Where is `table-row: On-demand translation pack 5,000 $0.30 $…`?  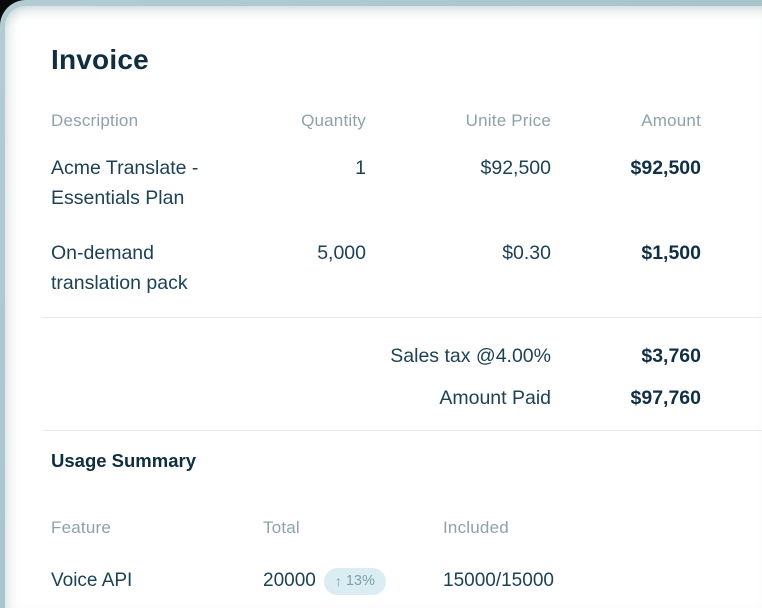
table-row: On-demand translation pack 5,000 $0.30 $… is located at coordinates (376, 268).